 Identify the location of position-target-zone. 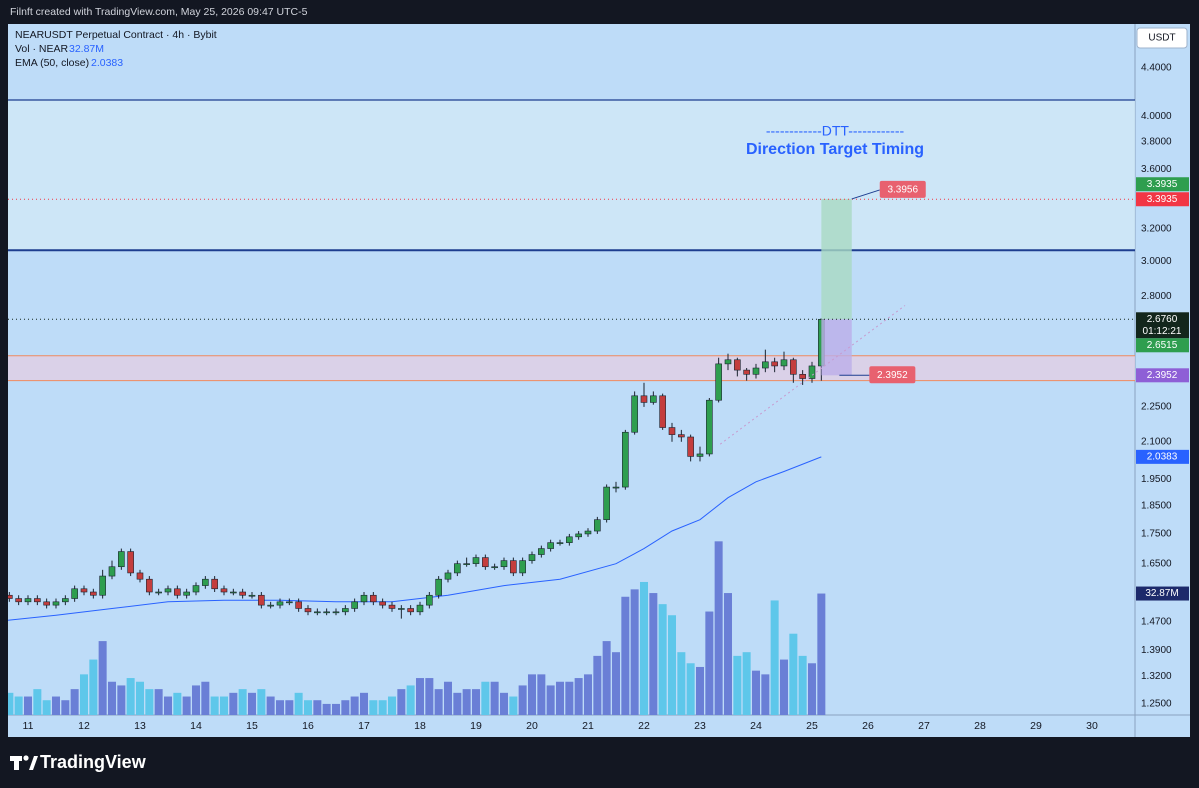
(836, 259).